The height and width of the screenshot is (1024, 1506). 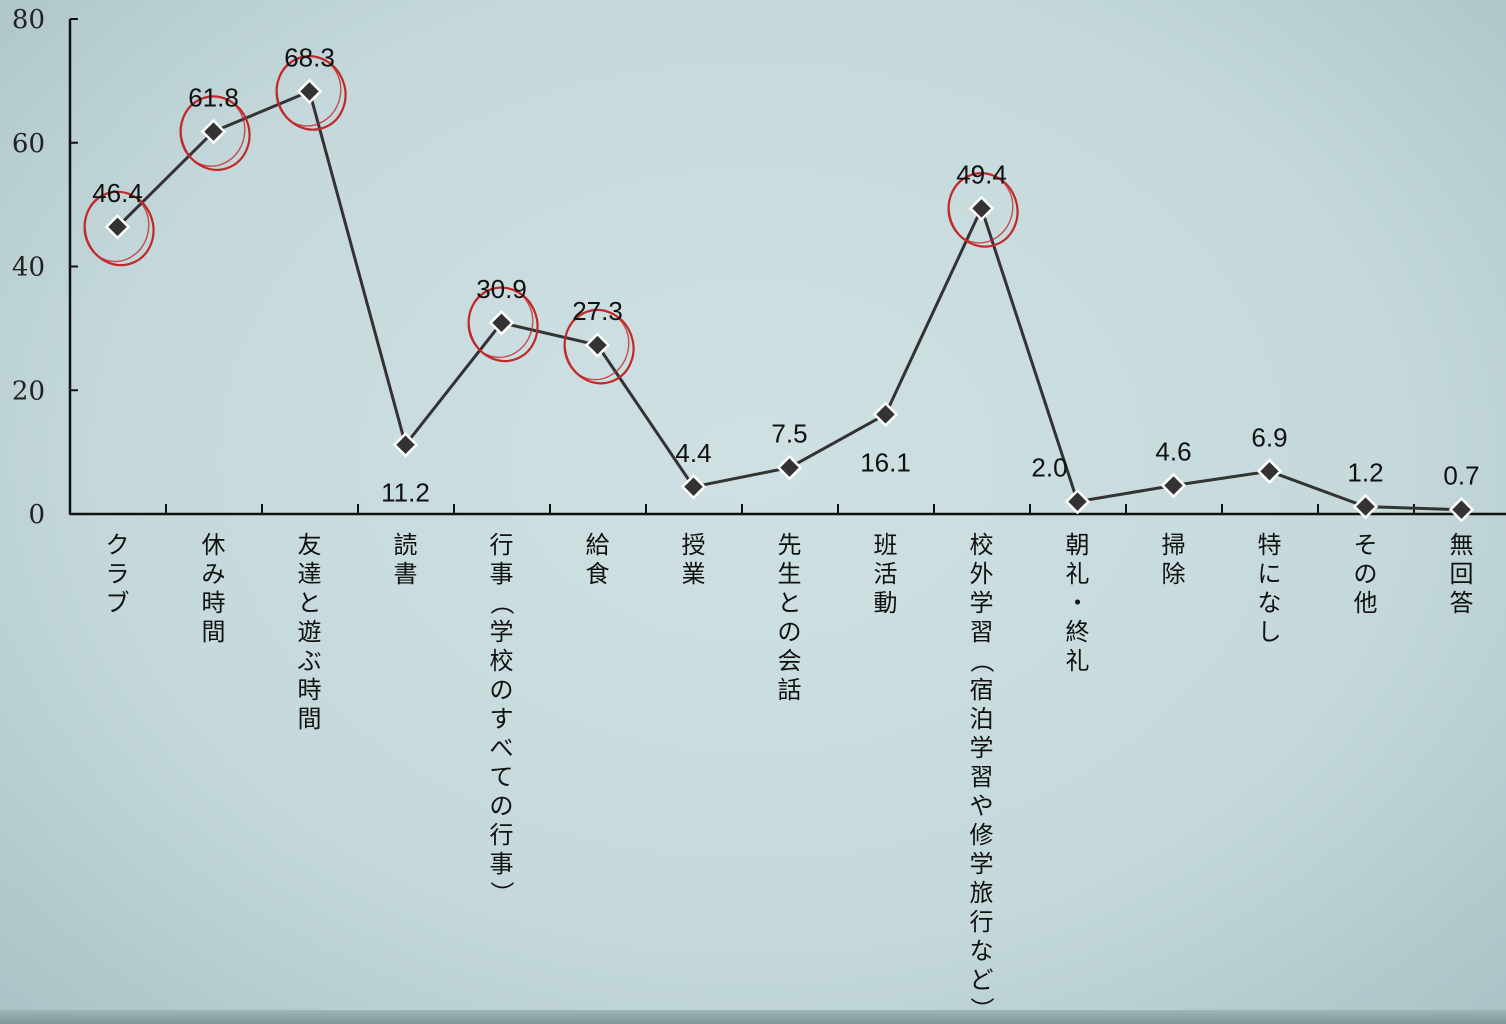 I want to click on data-label: 61.8, so click(x=213, y=98).